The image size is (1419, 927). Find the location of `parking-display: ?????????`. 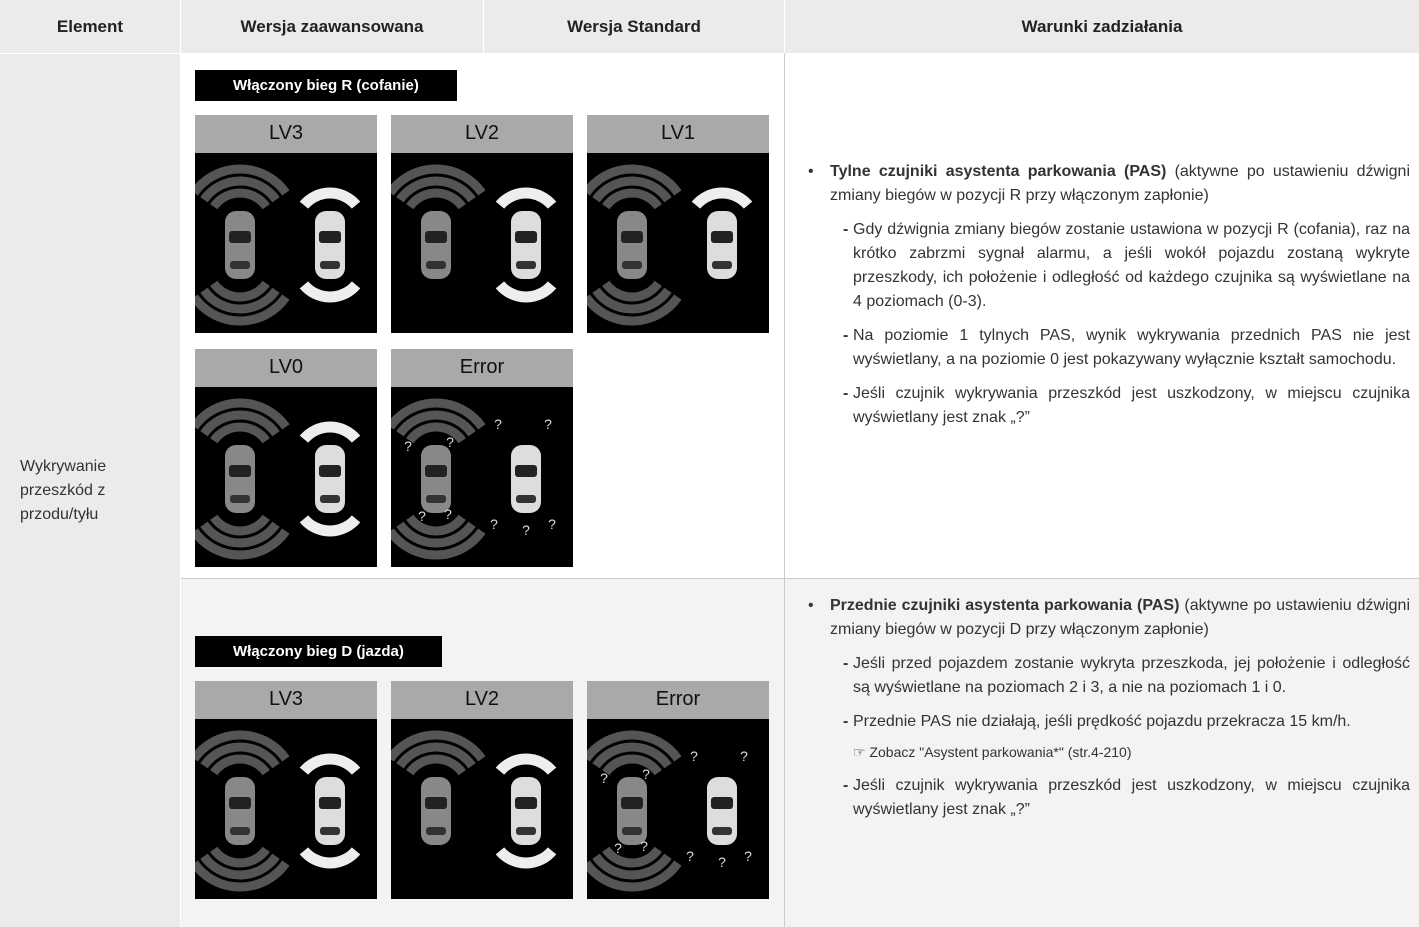

parking-display: ????????? is located at coordinates (678, 809).